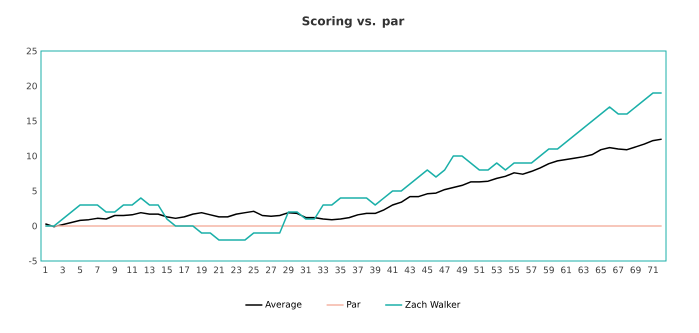 This screenshot has width=699, height=333. I want to click on x-tick-label: 47, so click(444, 270).